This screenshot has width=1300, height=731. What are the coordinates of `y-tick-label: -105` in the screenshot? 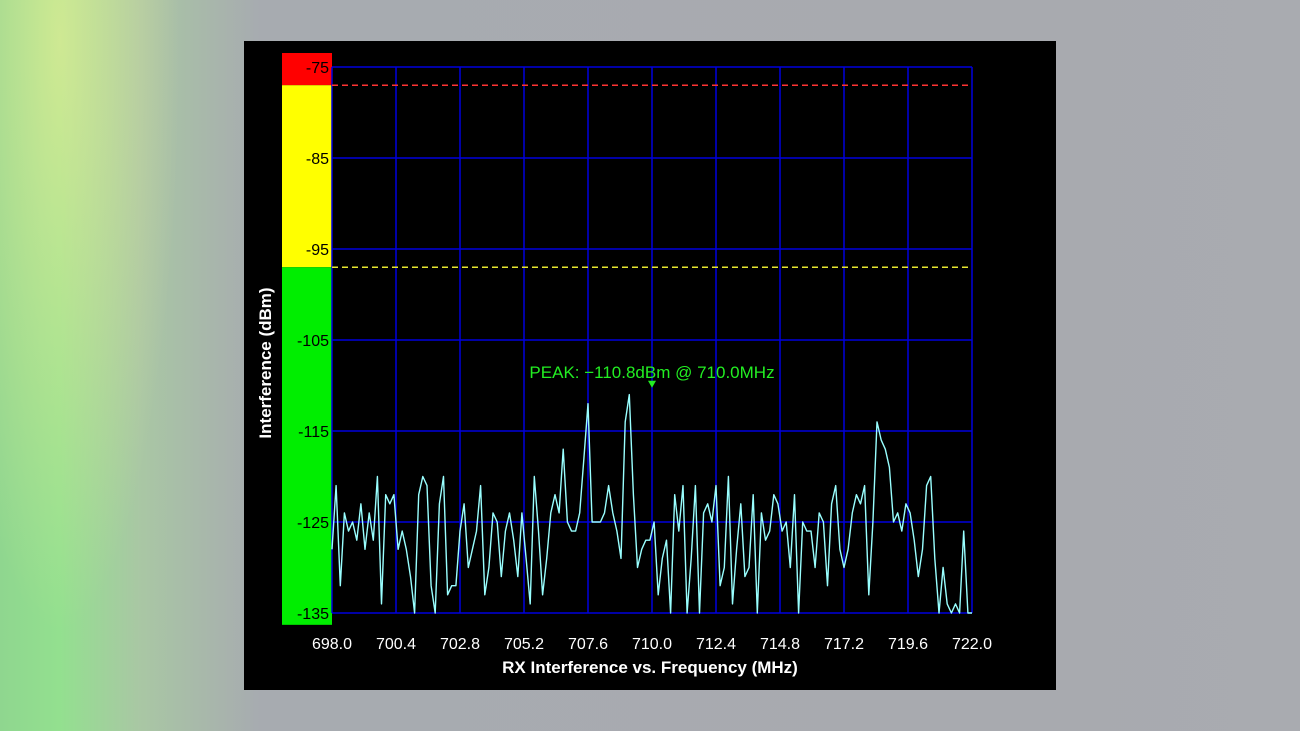 It's located at (313, 341).